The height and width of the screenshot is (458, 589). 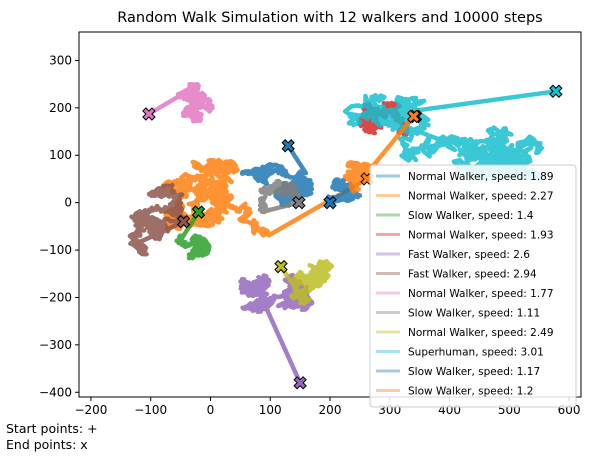 What do you see at coordinates (150, 410) in the screenshot?
I see `x-tick-label: −100` at bounding box center [150, 410].